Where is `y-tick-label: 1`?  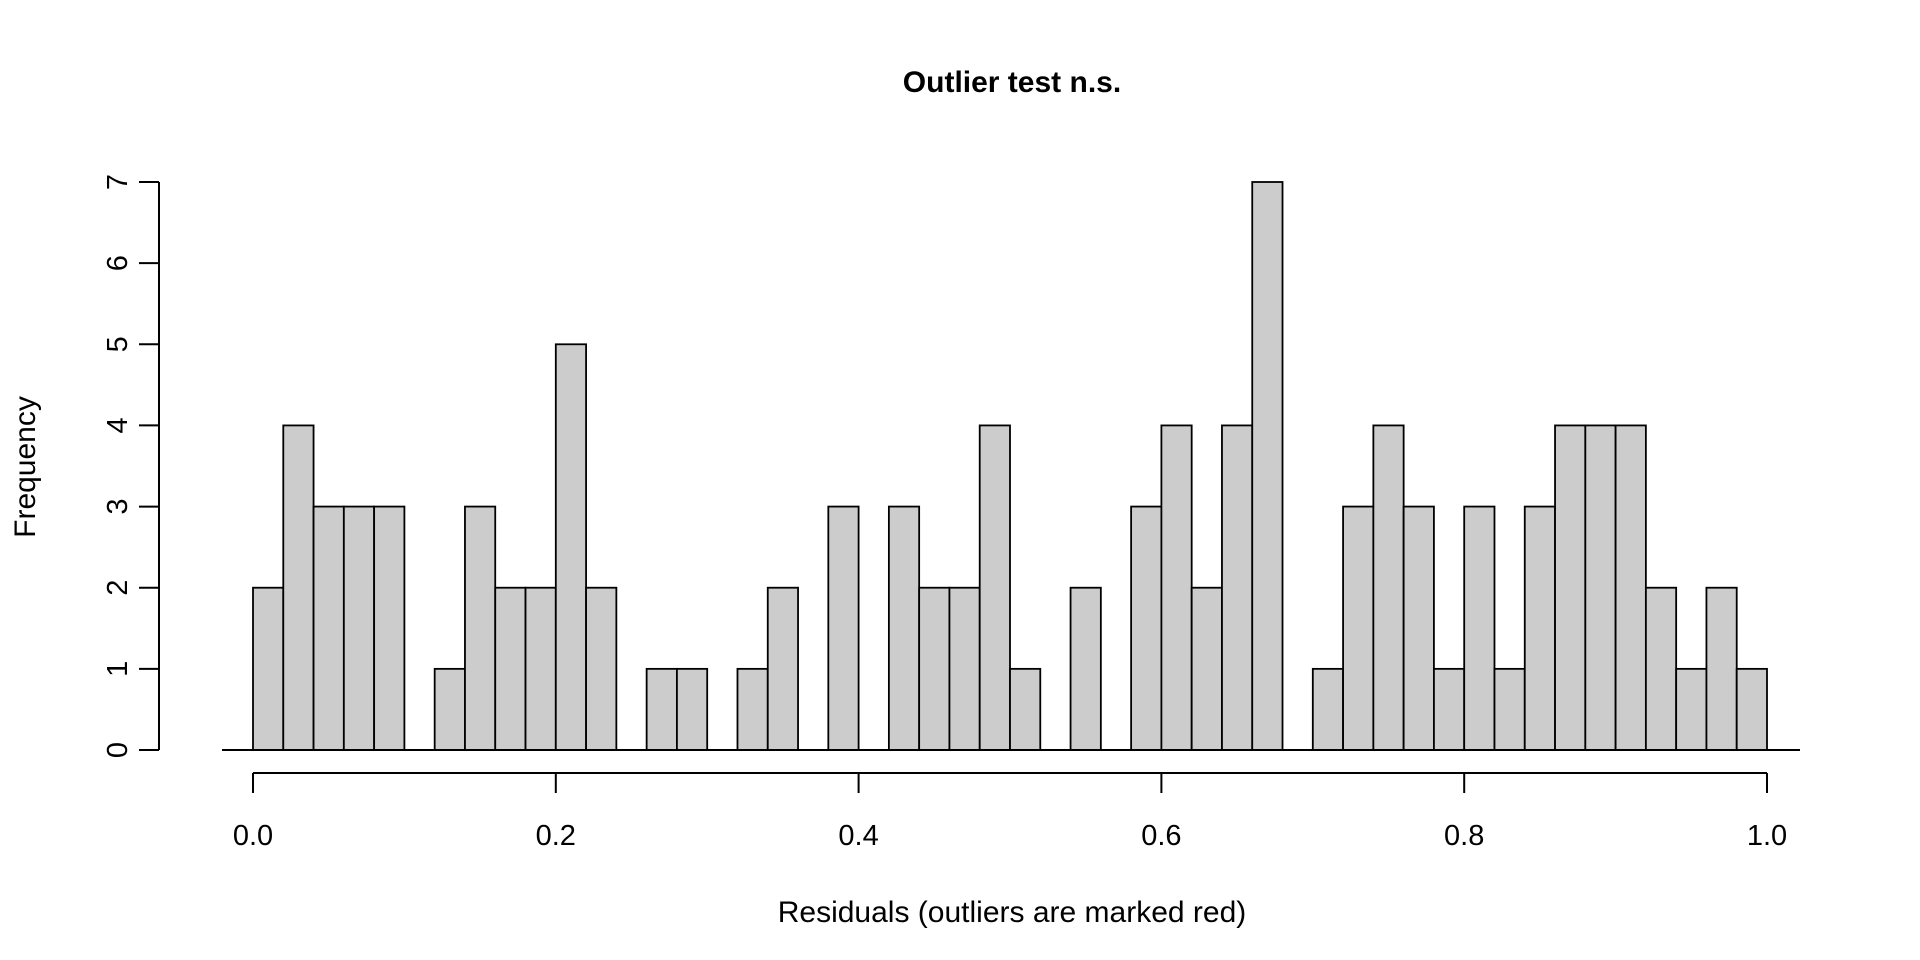
y-tick-label: 1 is located at coordinates (118, 669).